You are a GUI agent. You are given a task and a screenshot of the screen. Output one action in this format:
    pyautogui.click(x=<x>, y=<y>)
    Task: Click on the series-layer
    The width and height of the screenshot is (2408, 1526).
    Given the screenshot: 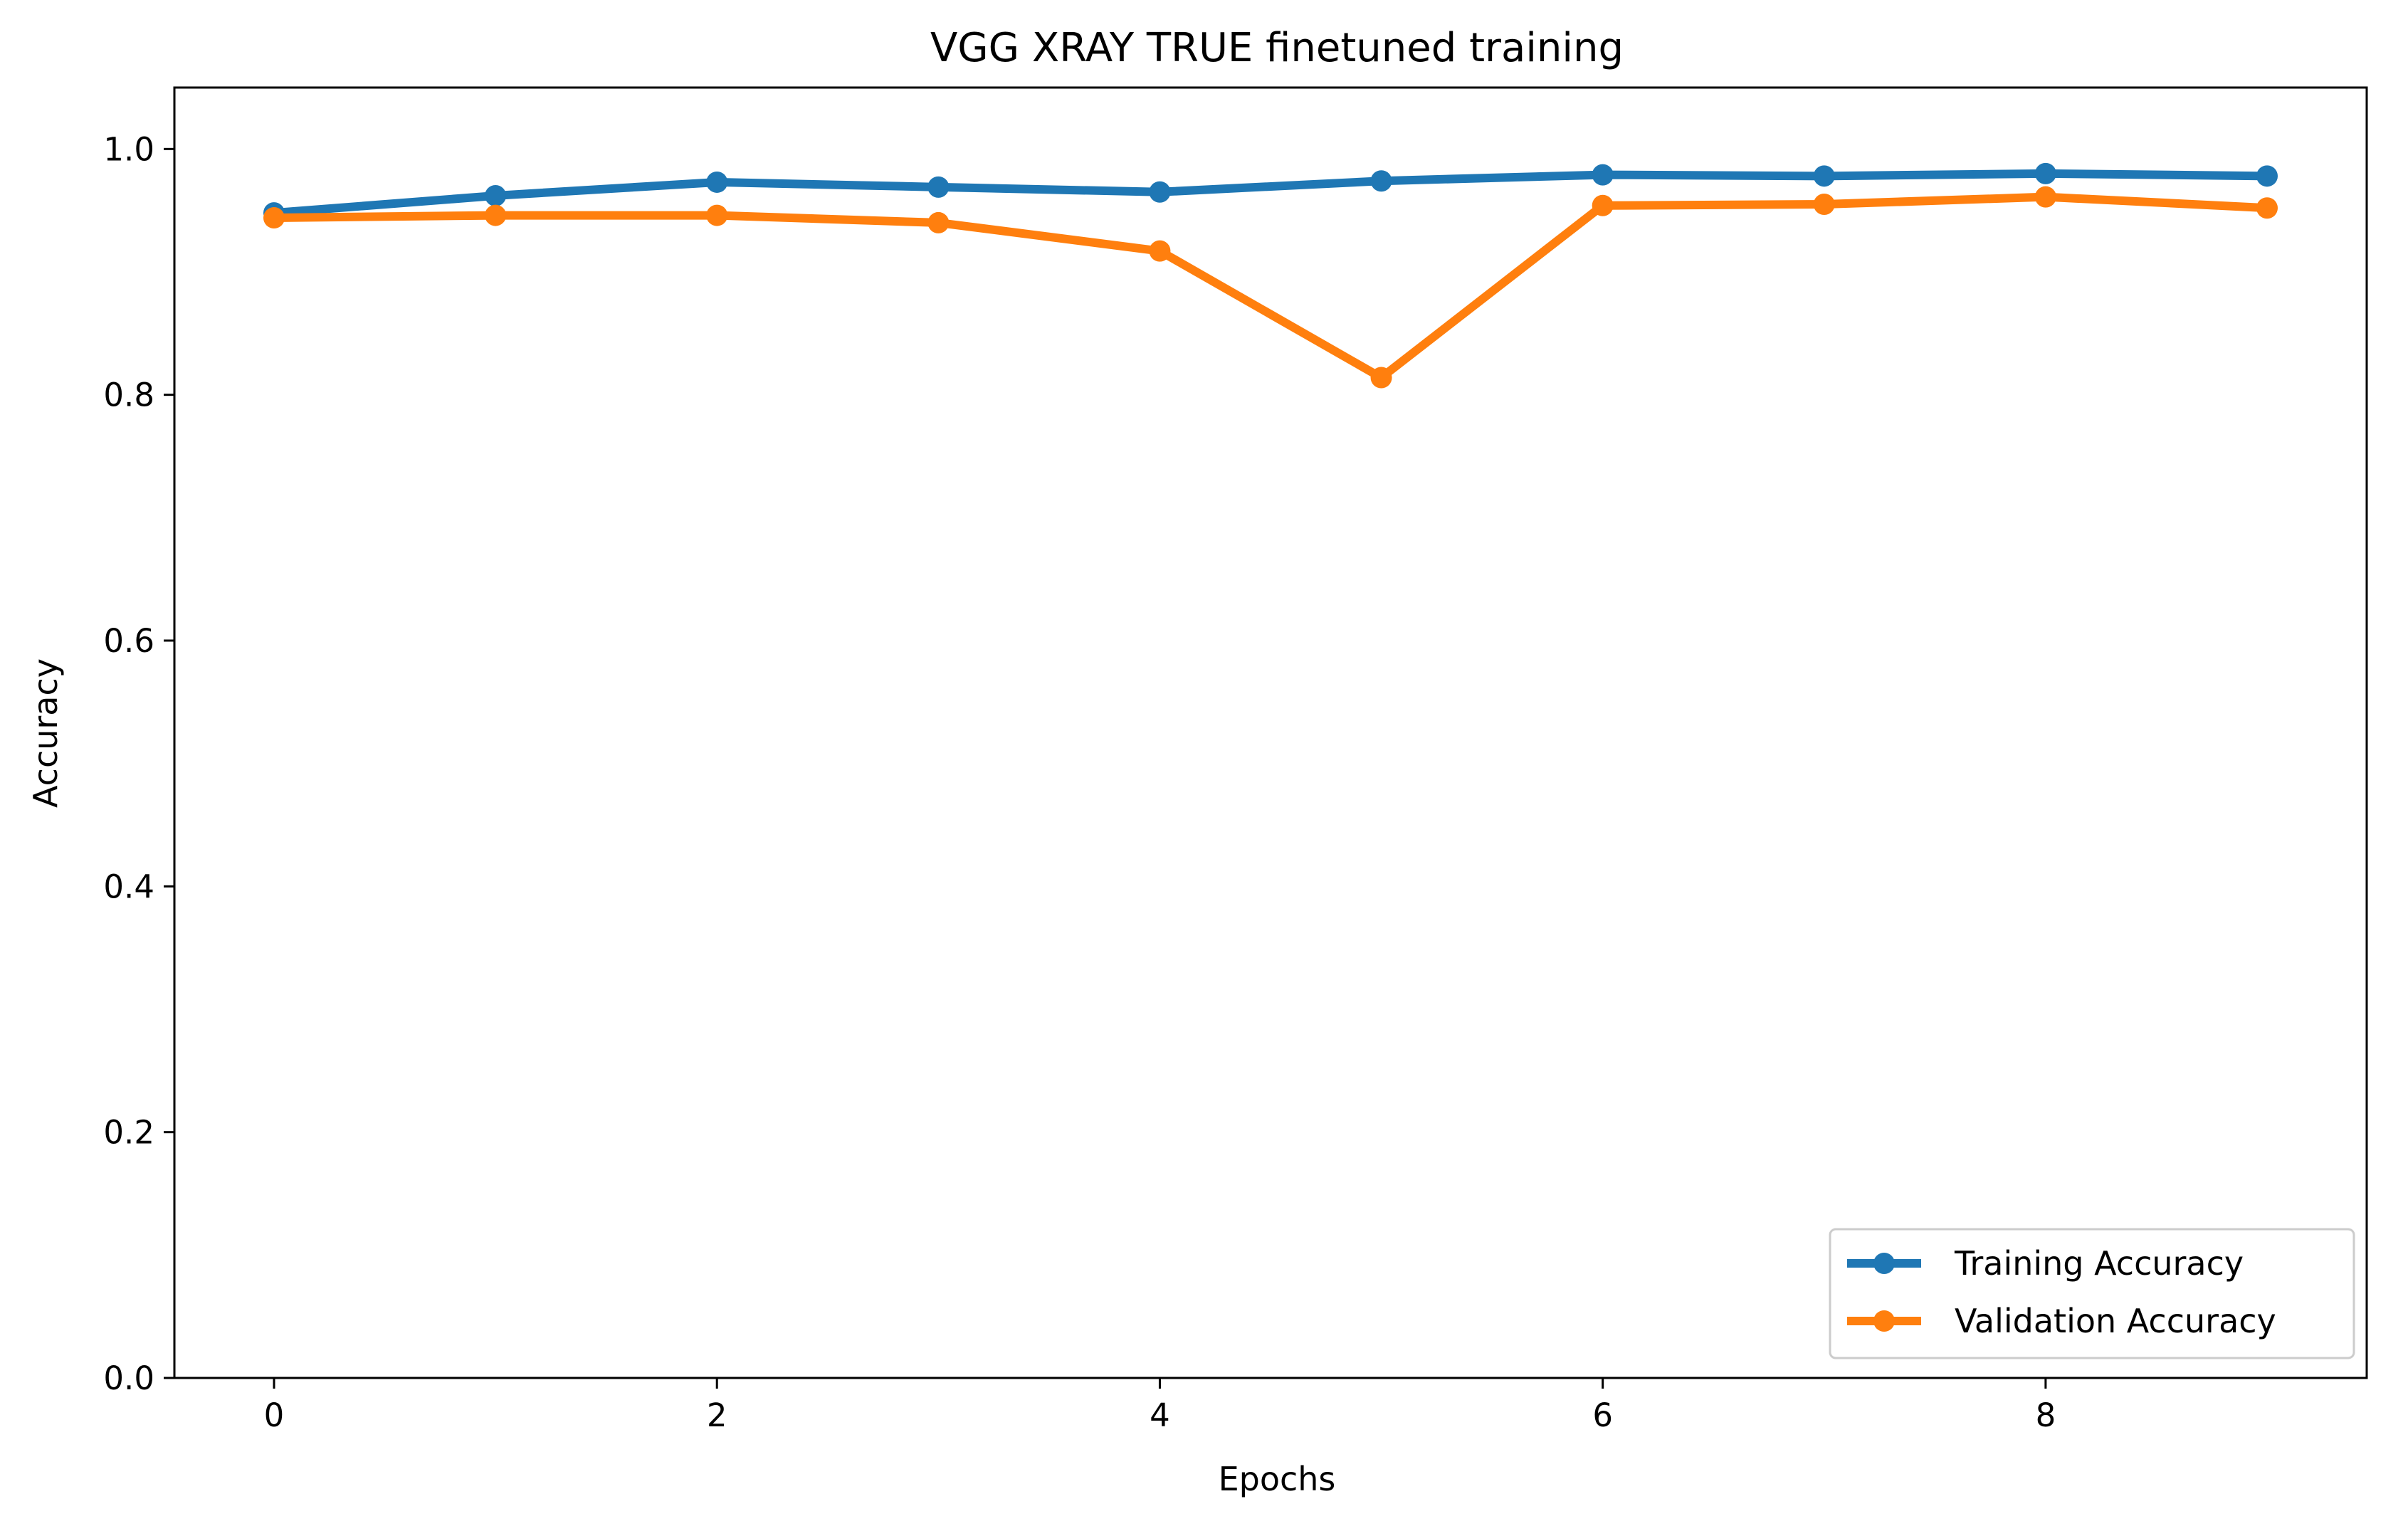 What is the action you would take?
    pyautogui.click(x=1271, y=275)
    